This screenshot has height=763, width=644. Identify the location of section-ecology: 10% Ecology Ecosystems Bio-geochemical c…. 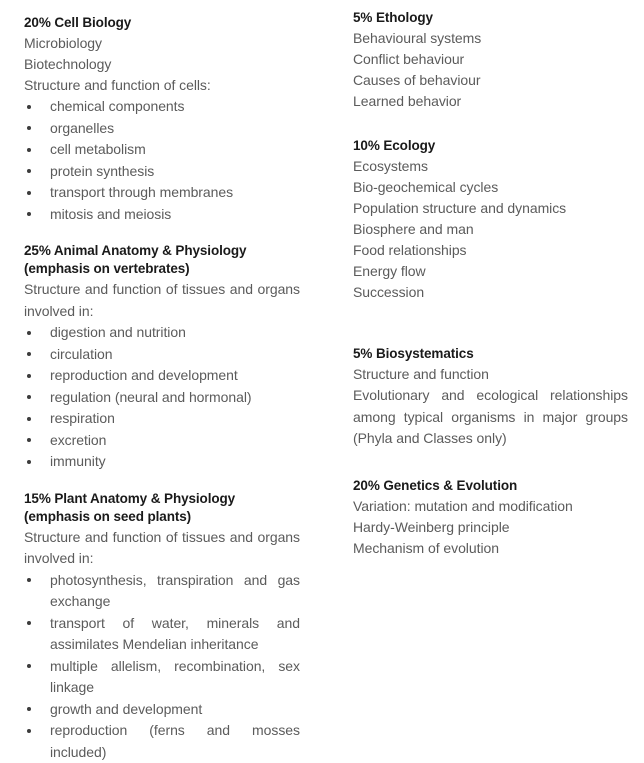
(490, 220).